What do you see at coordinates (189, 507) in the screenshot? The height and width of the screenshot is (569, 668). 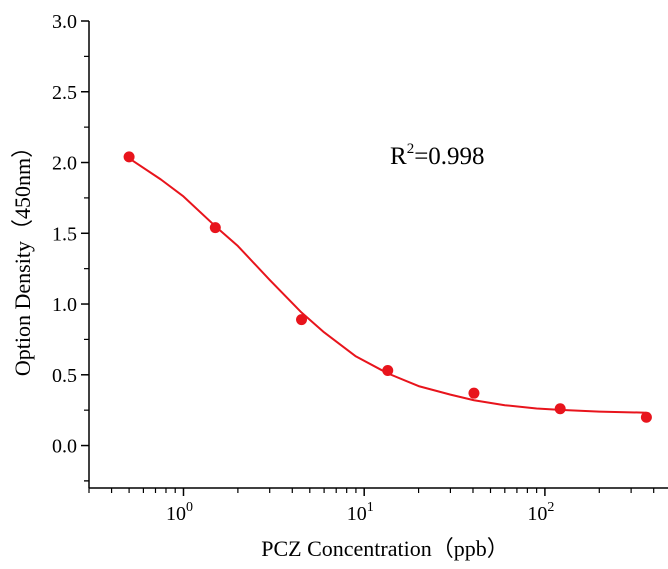 I see `x-tick-label-exponent: 0` at bounding box center [189, 507].